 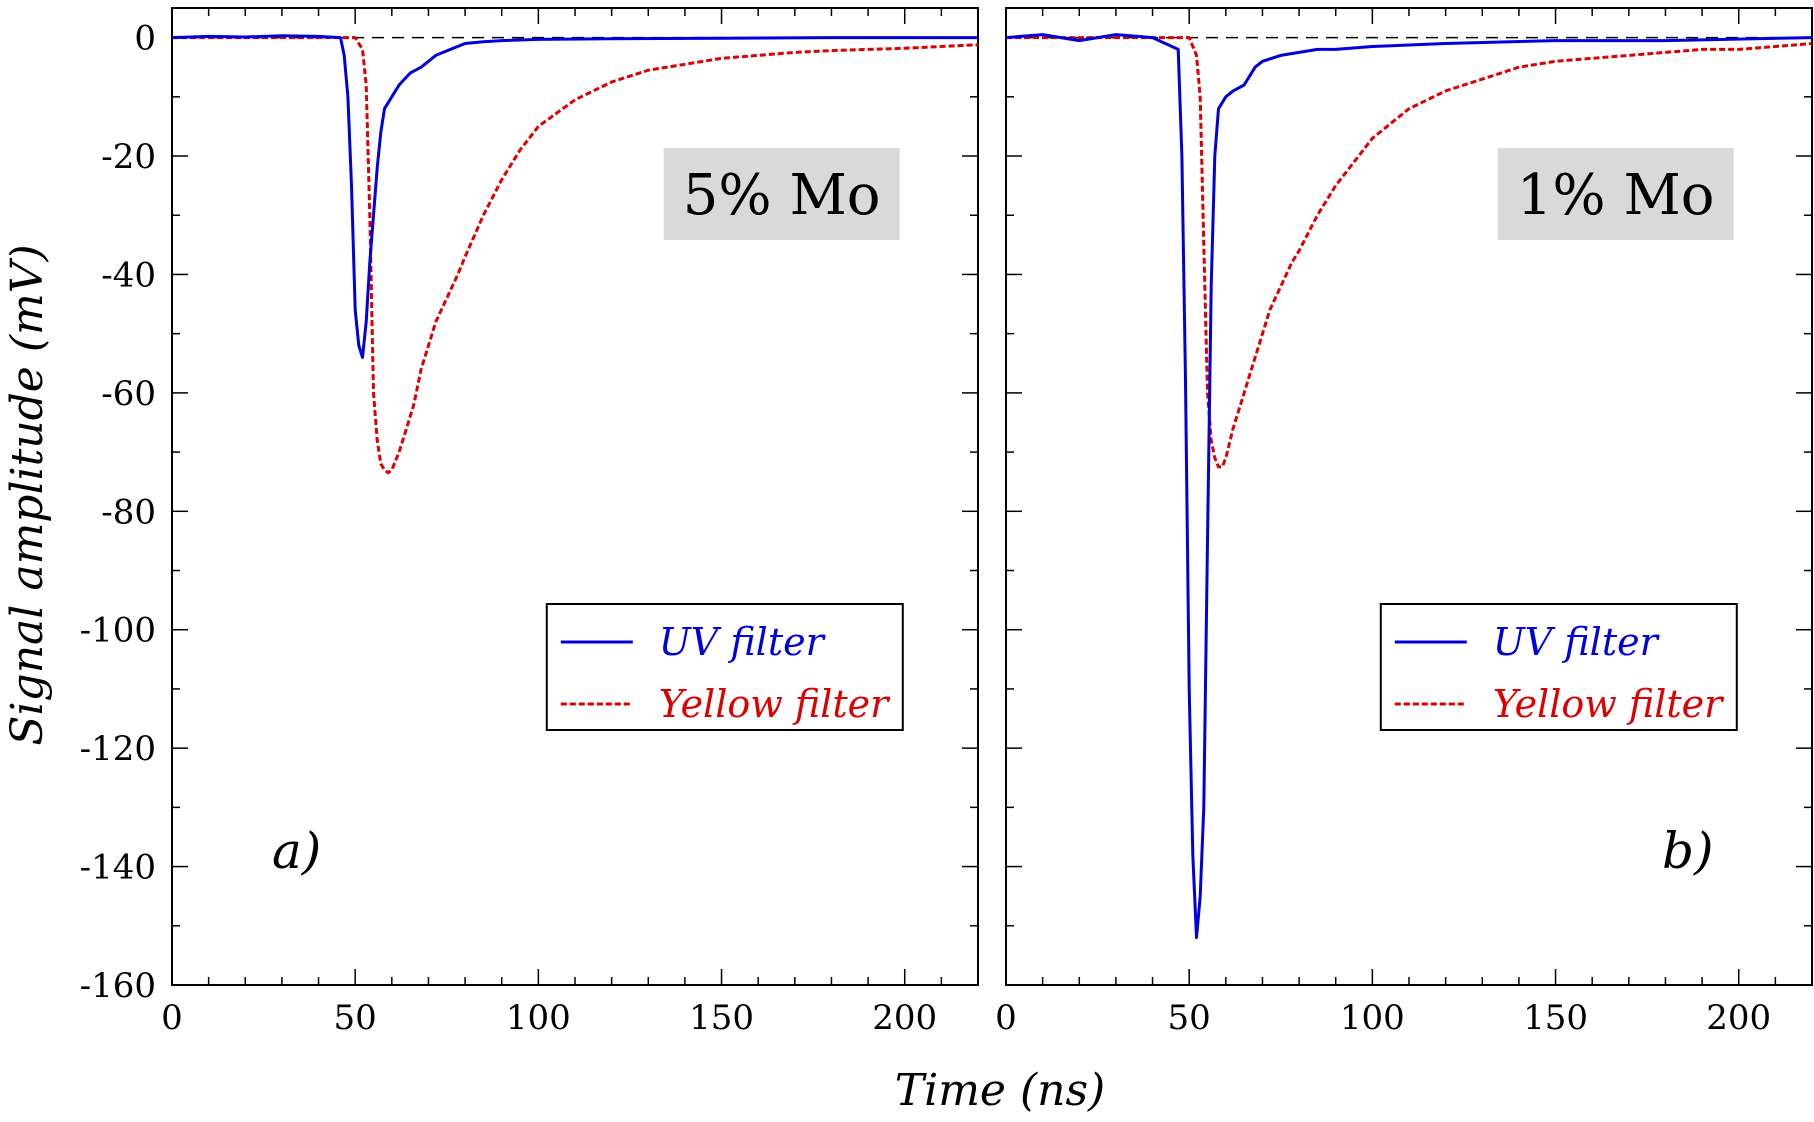 What do you see at coordinates (128, 157) in the screenshot?
I see `y-tick-label: -20` at bounding box center [128, 157].